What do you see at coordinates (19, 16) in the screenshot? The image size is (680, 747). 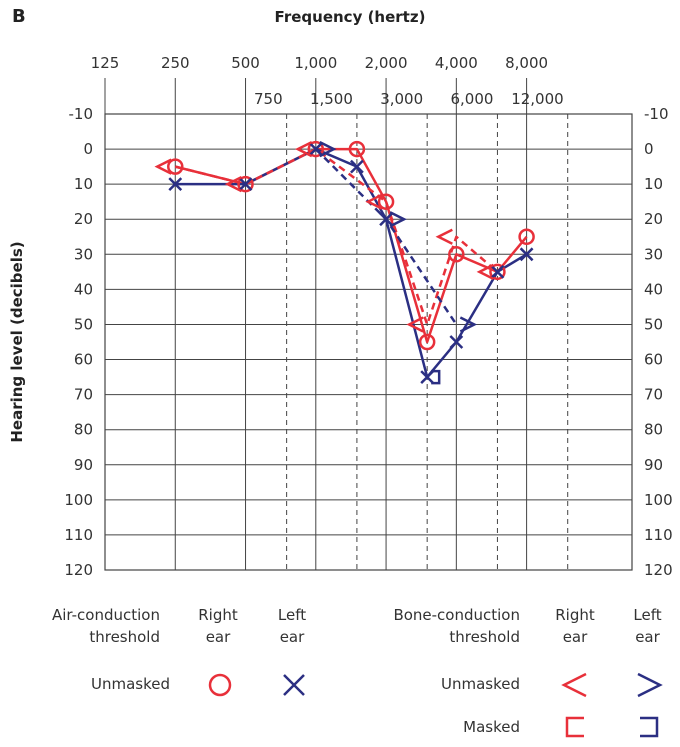 I see `panel-label: B` at bounding box center [19, 16].